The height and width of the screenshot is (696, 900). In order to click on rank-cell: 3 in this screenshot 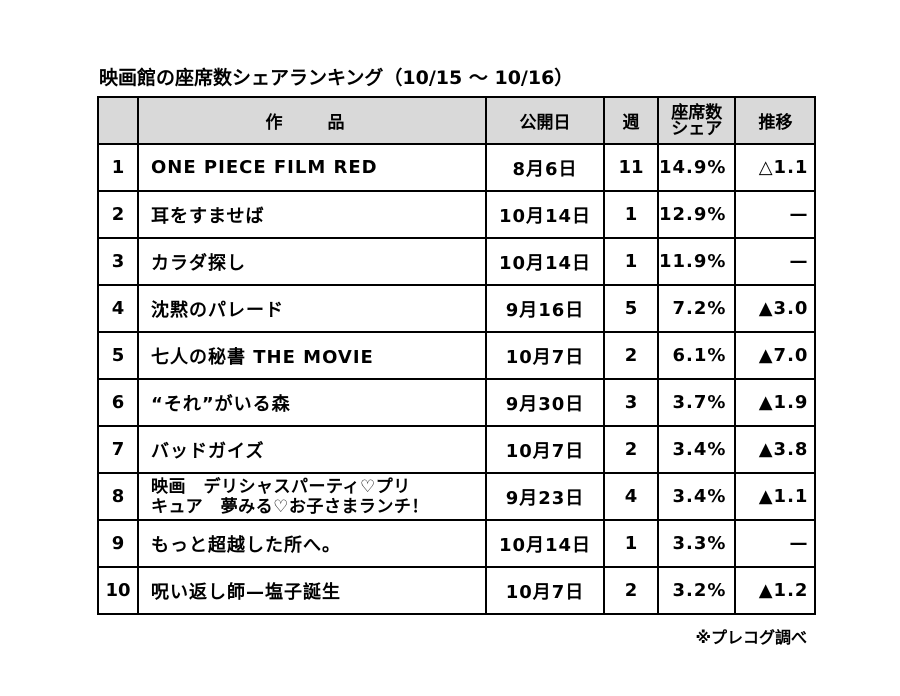, I will do `click(118, 261)`.